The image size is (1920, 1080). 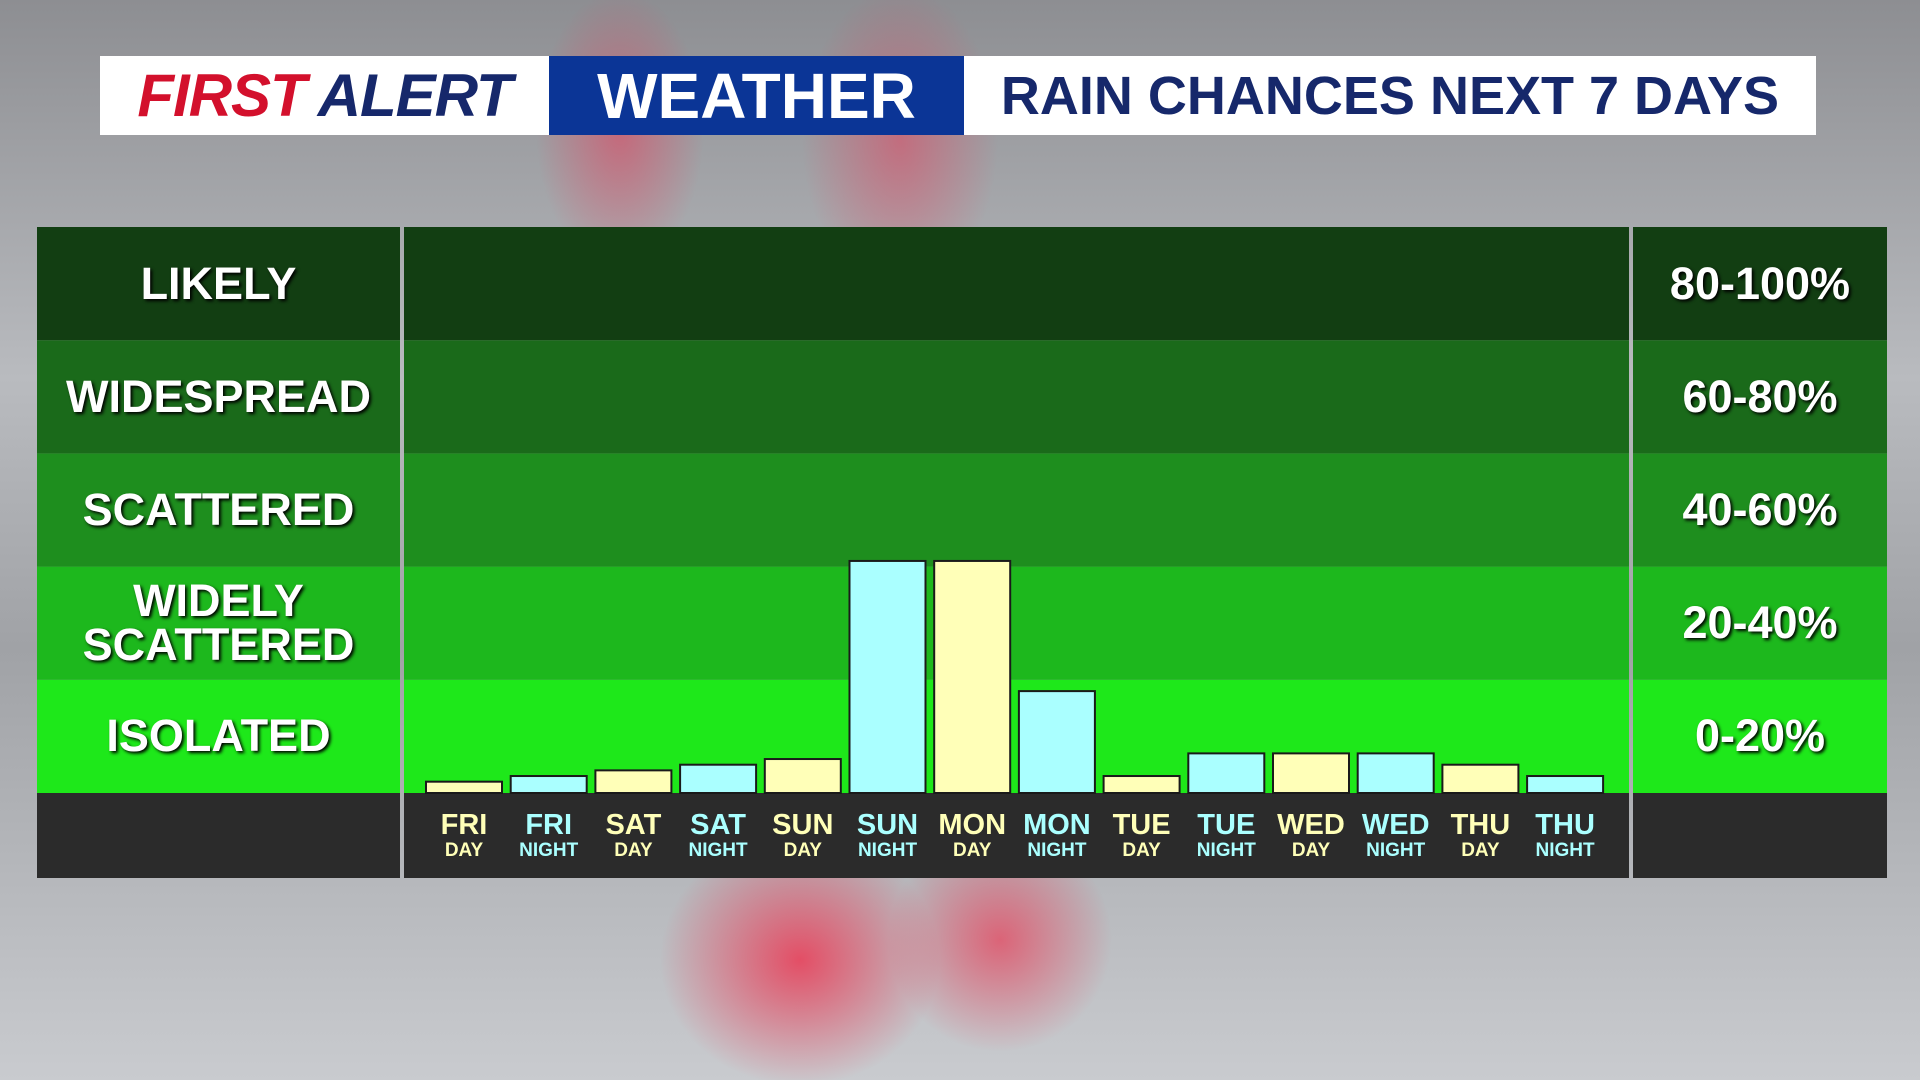 What do you see at coordinates (756, 95) in the screenshot?
I see `brand-weather: WEATHER` at bounding box center [756, 95].